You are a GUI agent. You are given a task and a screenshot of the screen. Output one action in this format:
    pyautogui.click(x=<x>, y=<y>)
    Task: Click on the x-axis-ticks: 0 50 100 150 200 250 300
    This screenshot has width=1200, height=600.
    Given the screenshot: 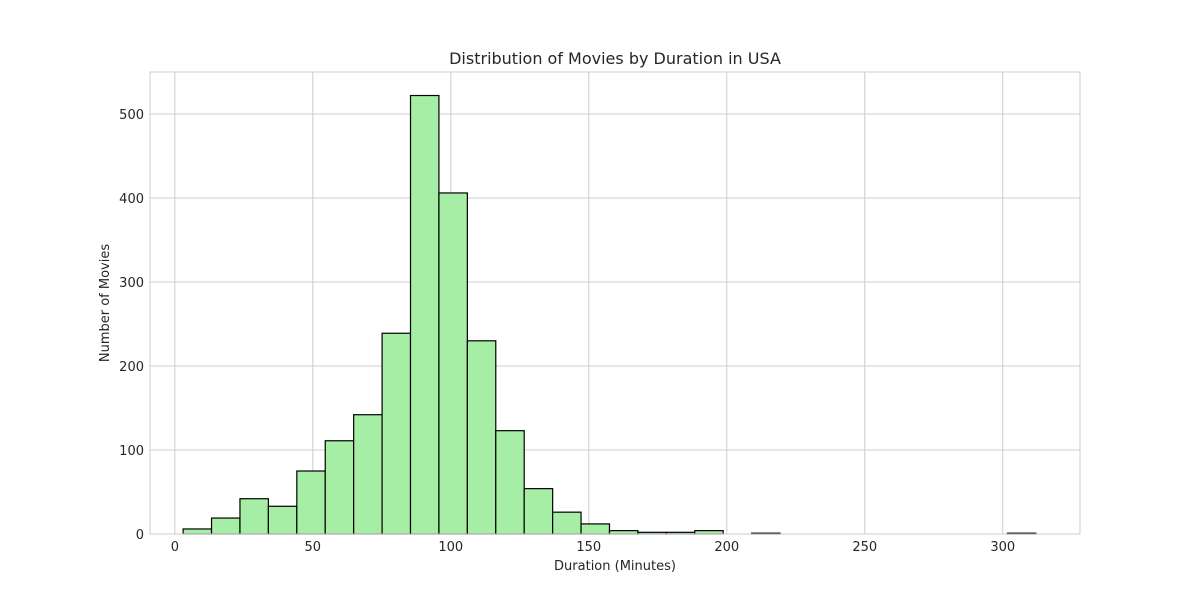 What is the action you would take?
    pyautogui.click(x=593, y=547)
    